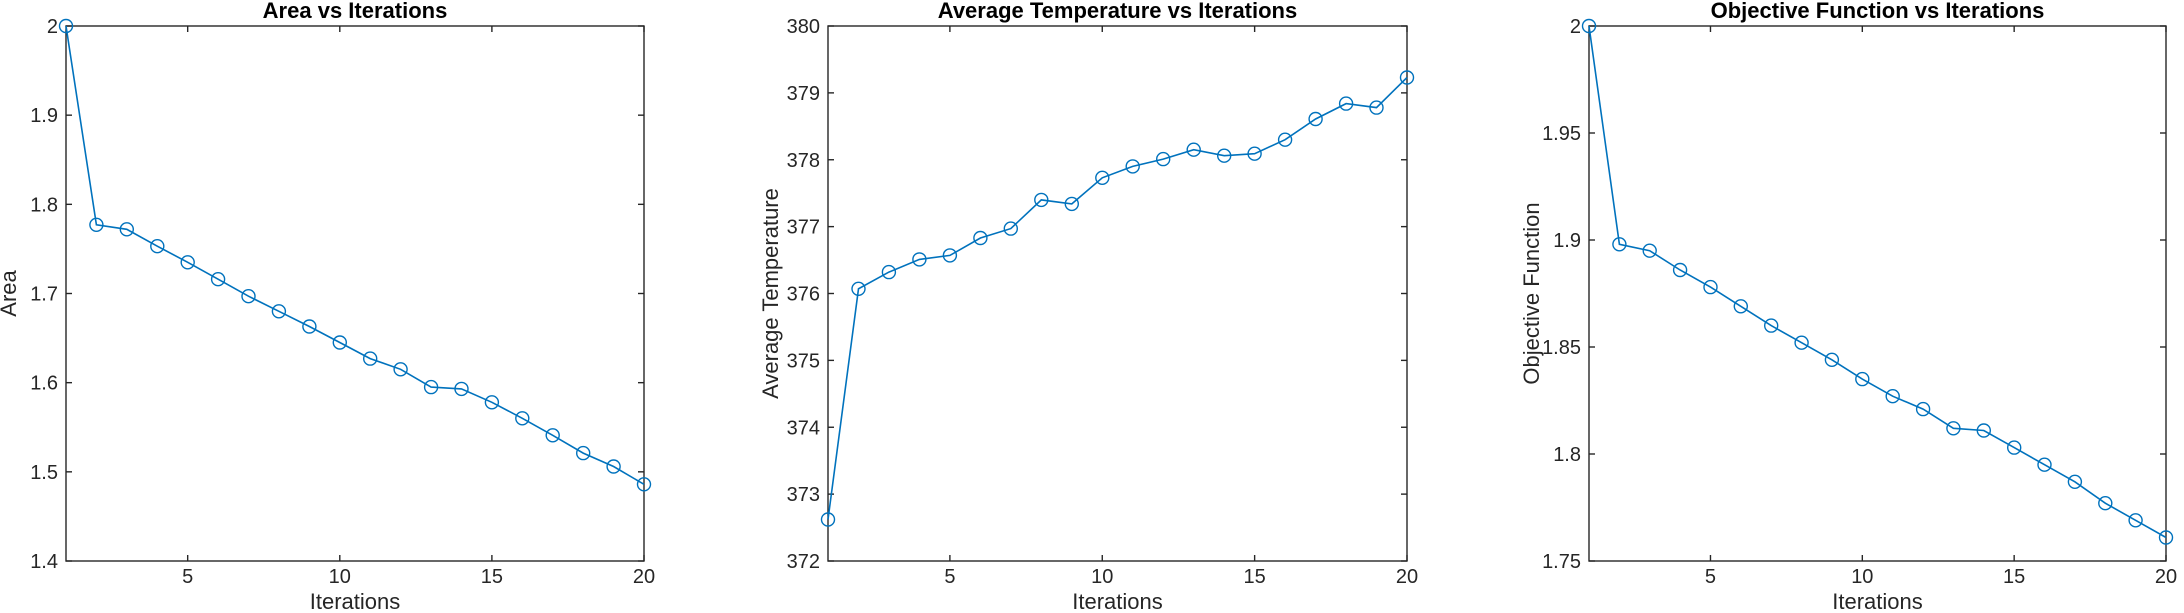  What do you see at coordinates (10, 293) in the screenshot?
I see `y-axis-label: Area` at bounding box center [10, 293].